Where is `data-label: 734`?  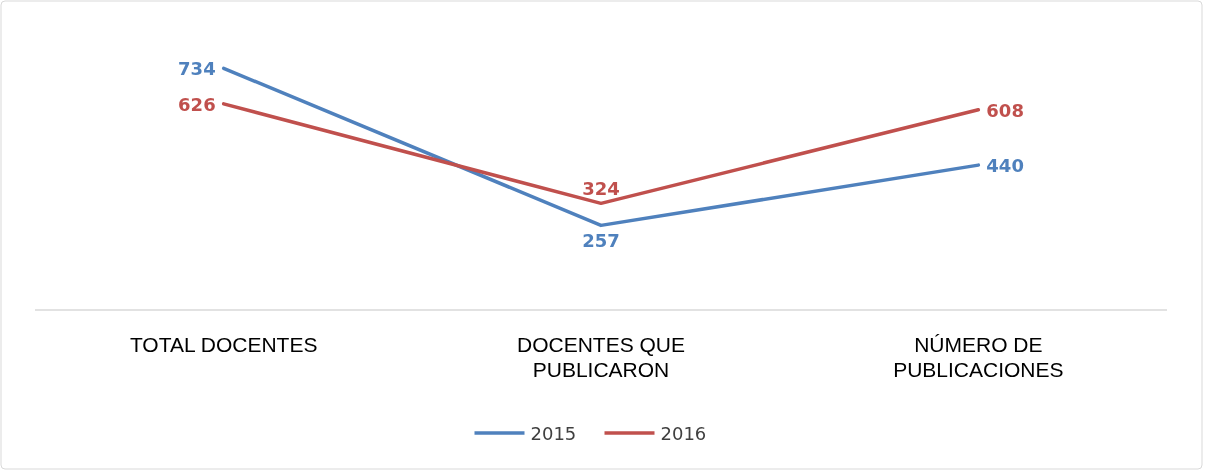
data-label: 734 is located at coordinates (197, 69).